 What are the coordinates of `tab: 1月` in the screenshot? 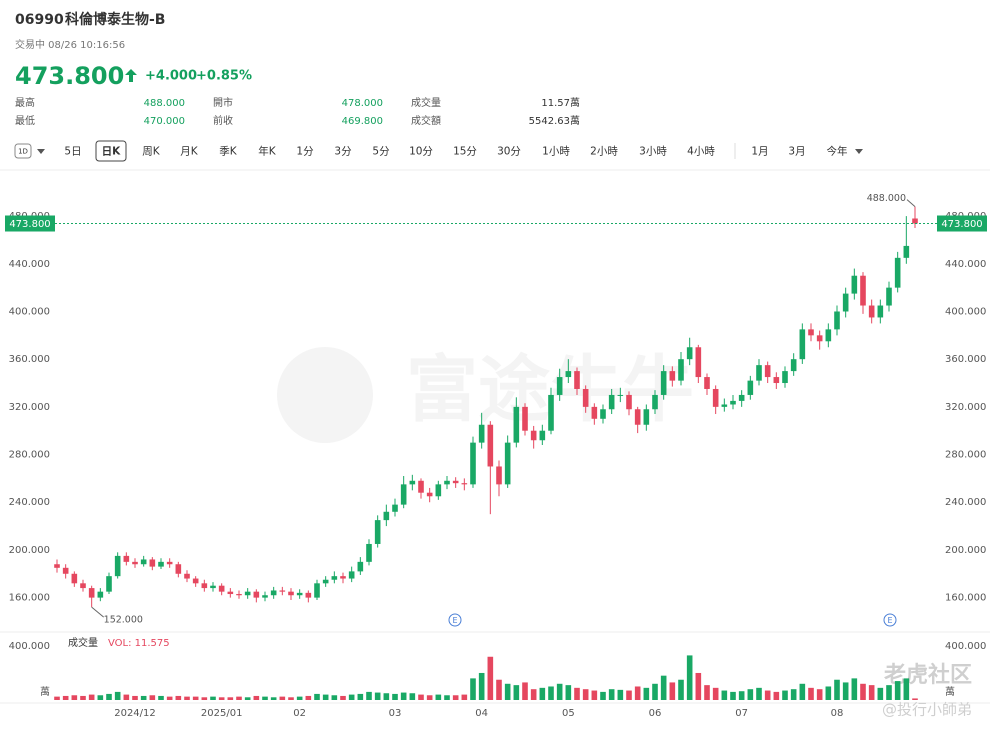 It's located at (759, 152).